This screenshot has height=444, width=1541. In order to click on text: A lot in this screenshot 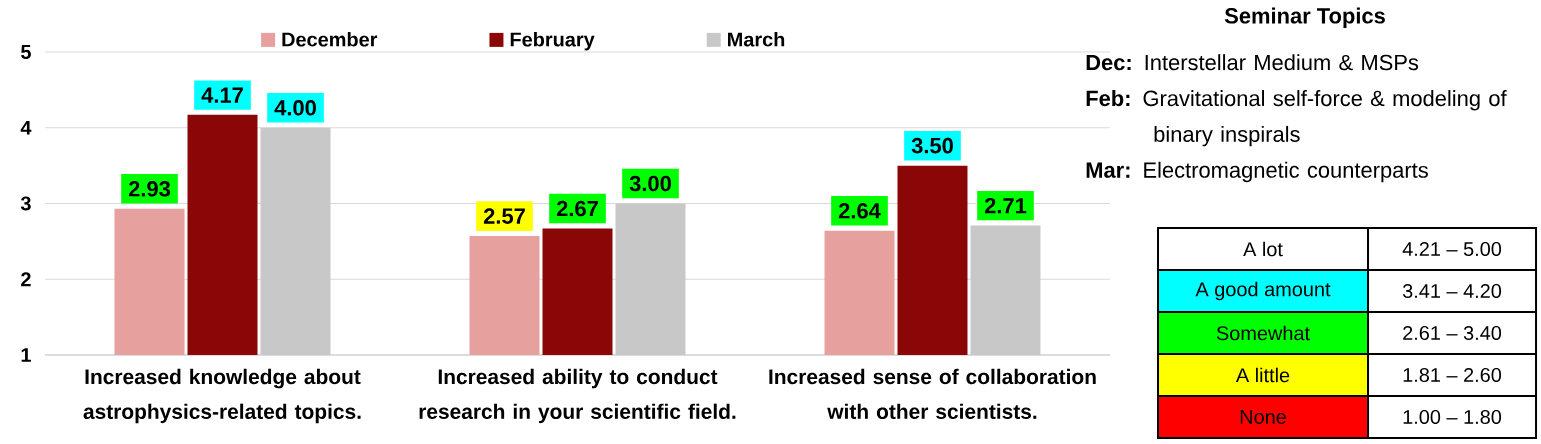, I will do `click(1263, 249)`.